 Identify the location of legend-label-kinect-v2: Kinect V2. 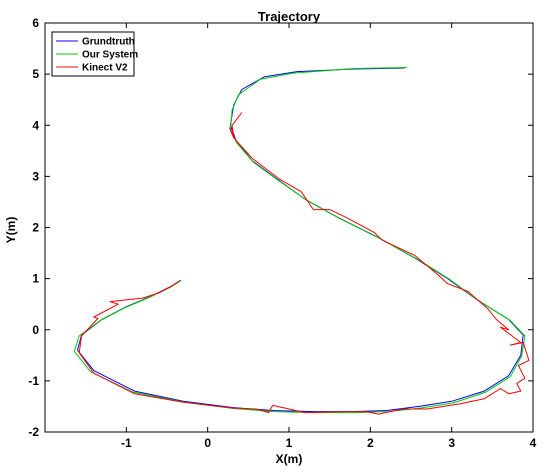
(105, 68).